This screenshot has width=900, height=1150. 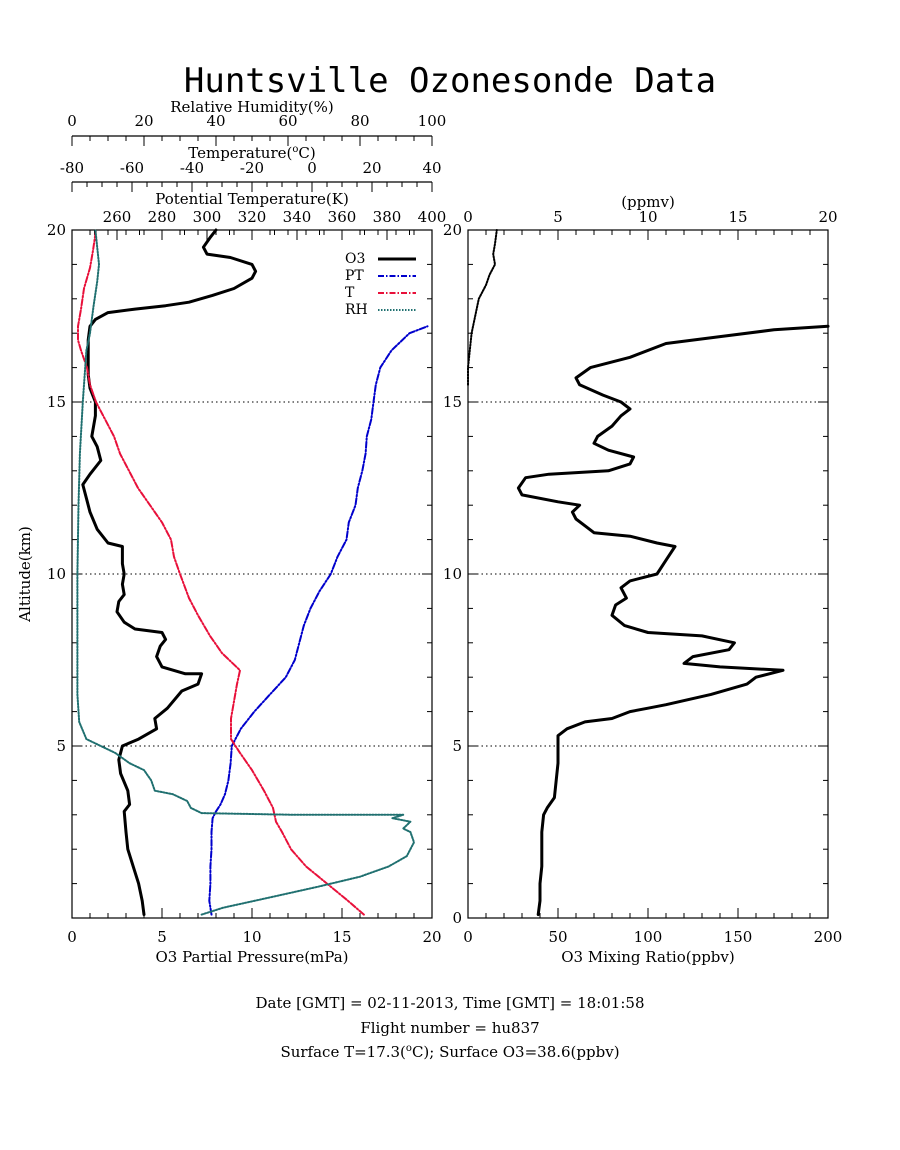 I want to click on ppmv-axis-tick-label: 10, so click(x=647, y=217).